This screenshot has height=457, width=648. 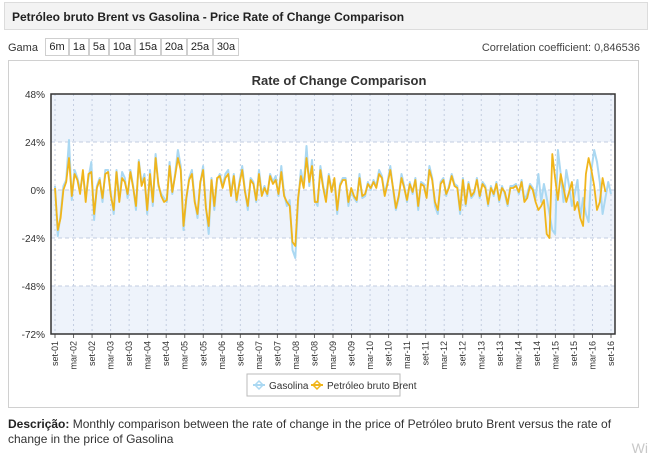 I want to click on x-tick-label: mar-07, so click(x=259, y=355).